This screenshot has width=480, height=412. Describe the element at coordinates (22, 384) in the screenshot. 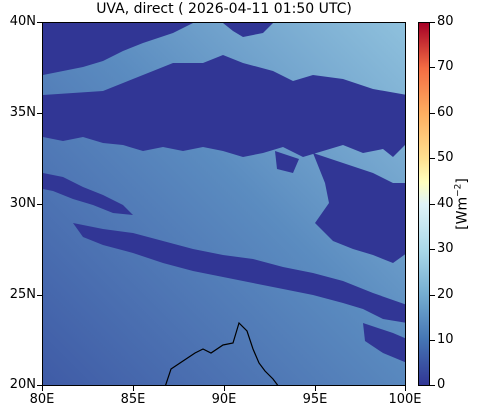

I see `y-tick-label: 20N` at that location.